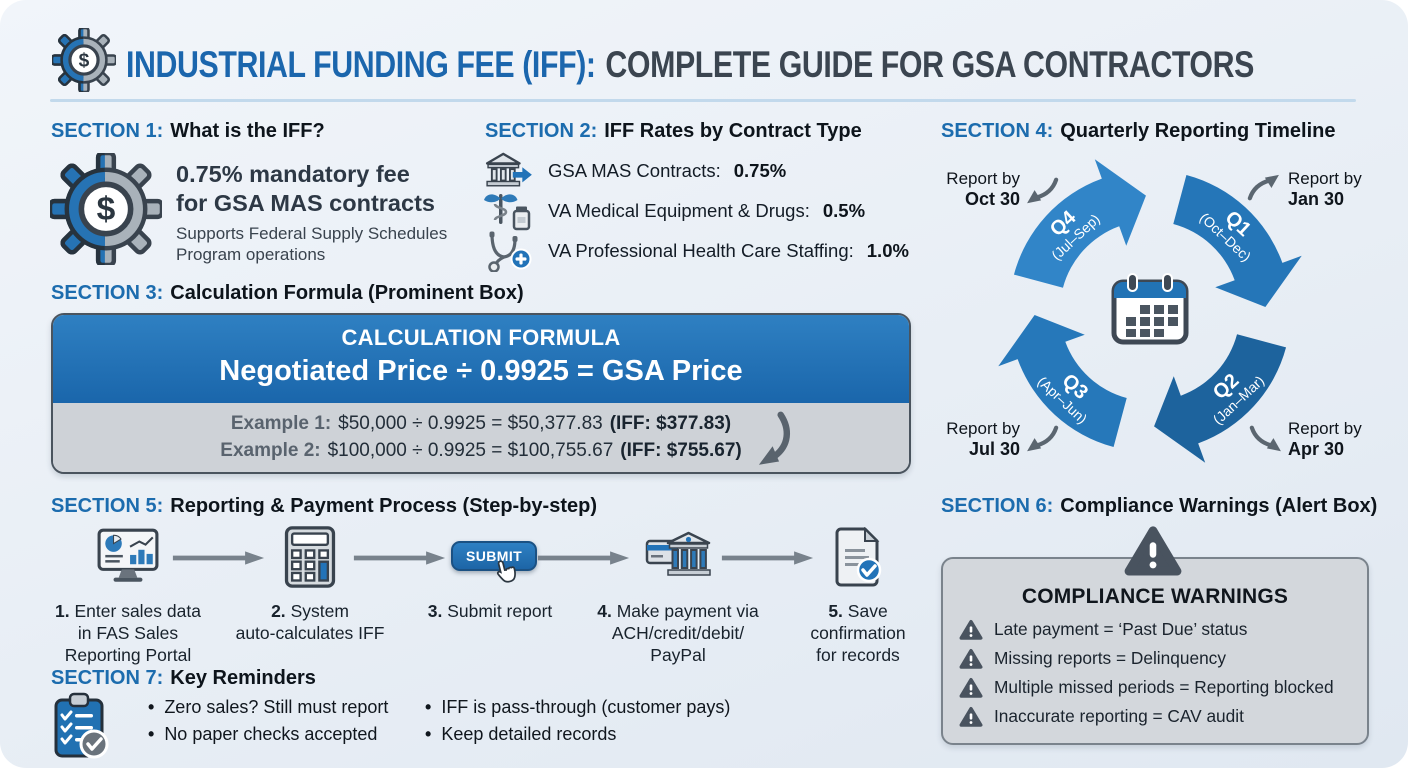 The image size is (1408, 768). What do you see at coordinates (1155, 596) in the screenshot?
I see `compliance-box-title: COMPLIANCE WARNINGS` at bounding box center [1155, 596].